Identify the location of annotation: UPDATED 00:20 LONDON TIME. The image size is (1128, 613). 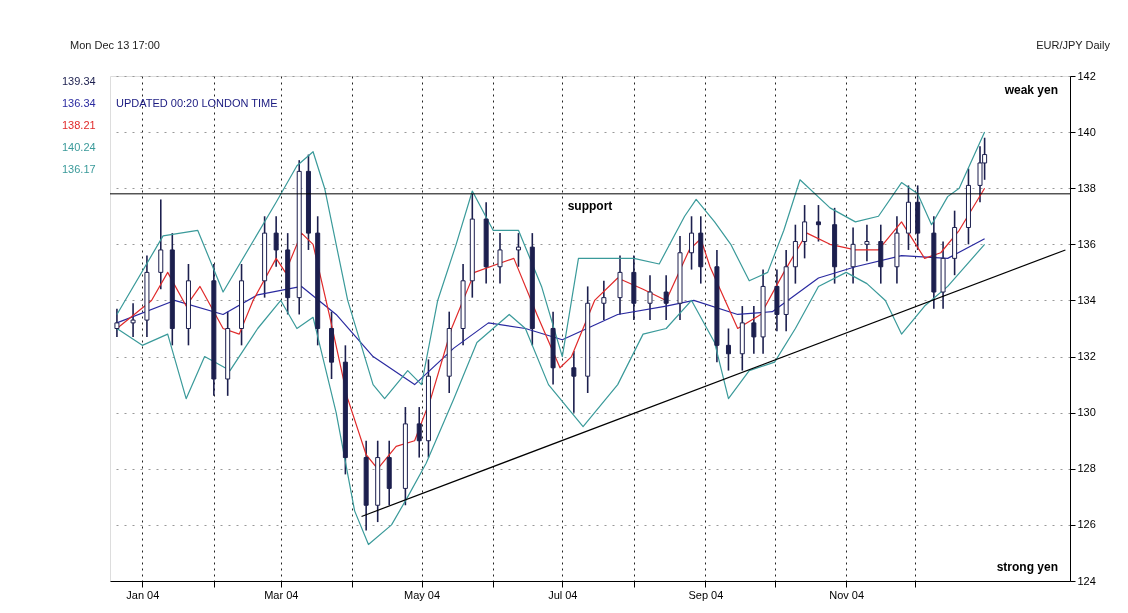
(197, 103).